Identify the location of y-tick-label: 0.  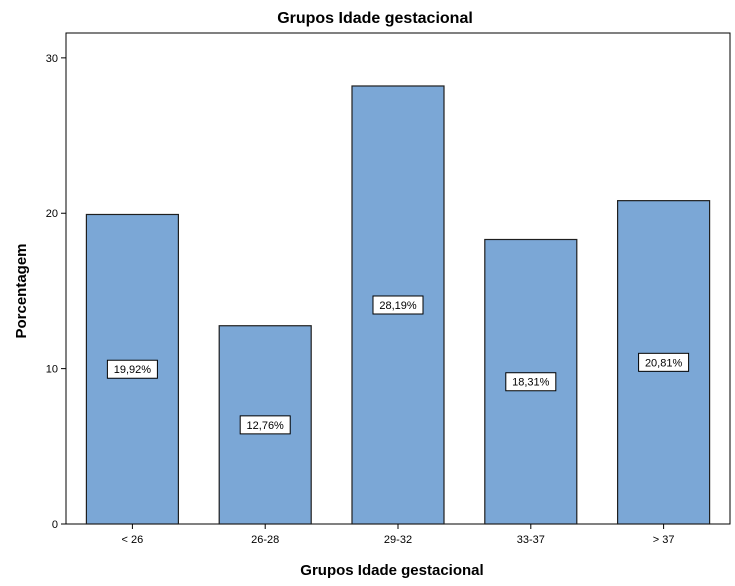
(55, 525).